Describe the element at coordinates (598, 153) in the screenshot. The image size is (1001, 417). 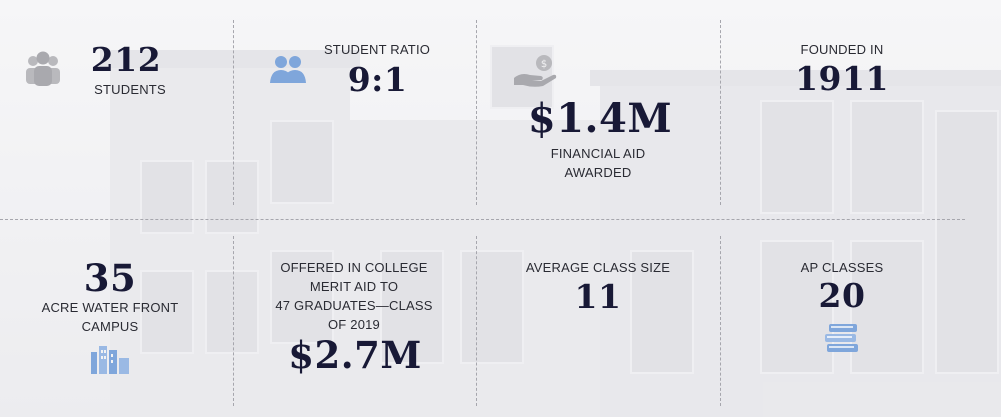
I see `financial-aid-label-line1: FINANCIAL AID` at that location.